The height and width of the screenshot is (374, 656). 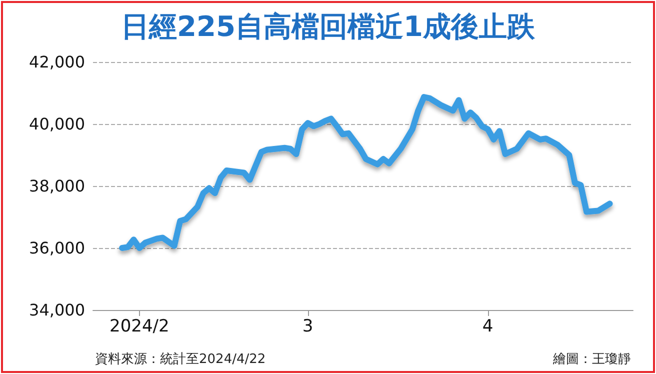 What do you see at coordinates (180, 359) in the screenshot?
I see `source-note: 資料來源：統計至2024/4/22` at bounding box center [180, 359].